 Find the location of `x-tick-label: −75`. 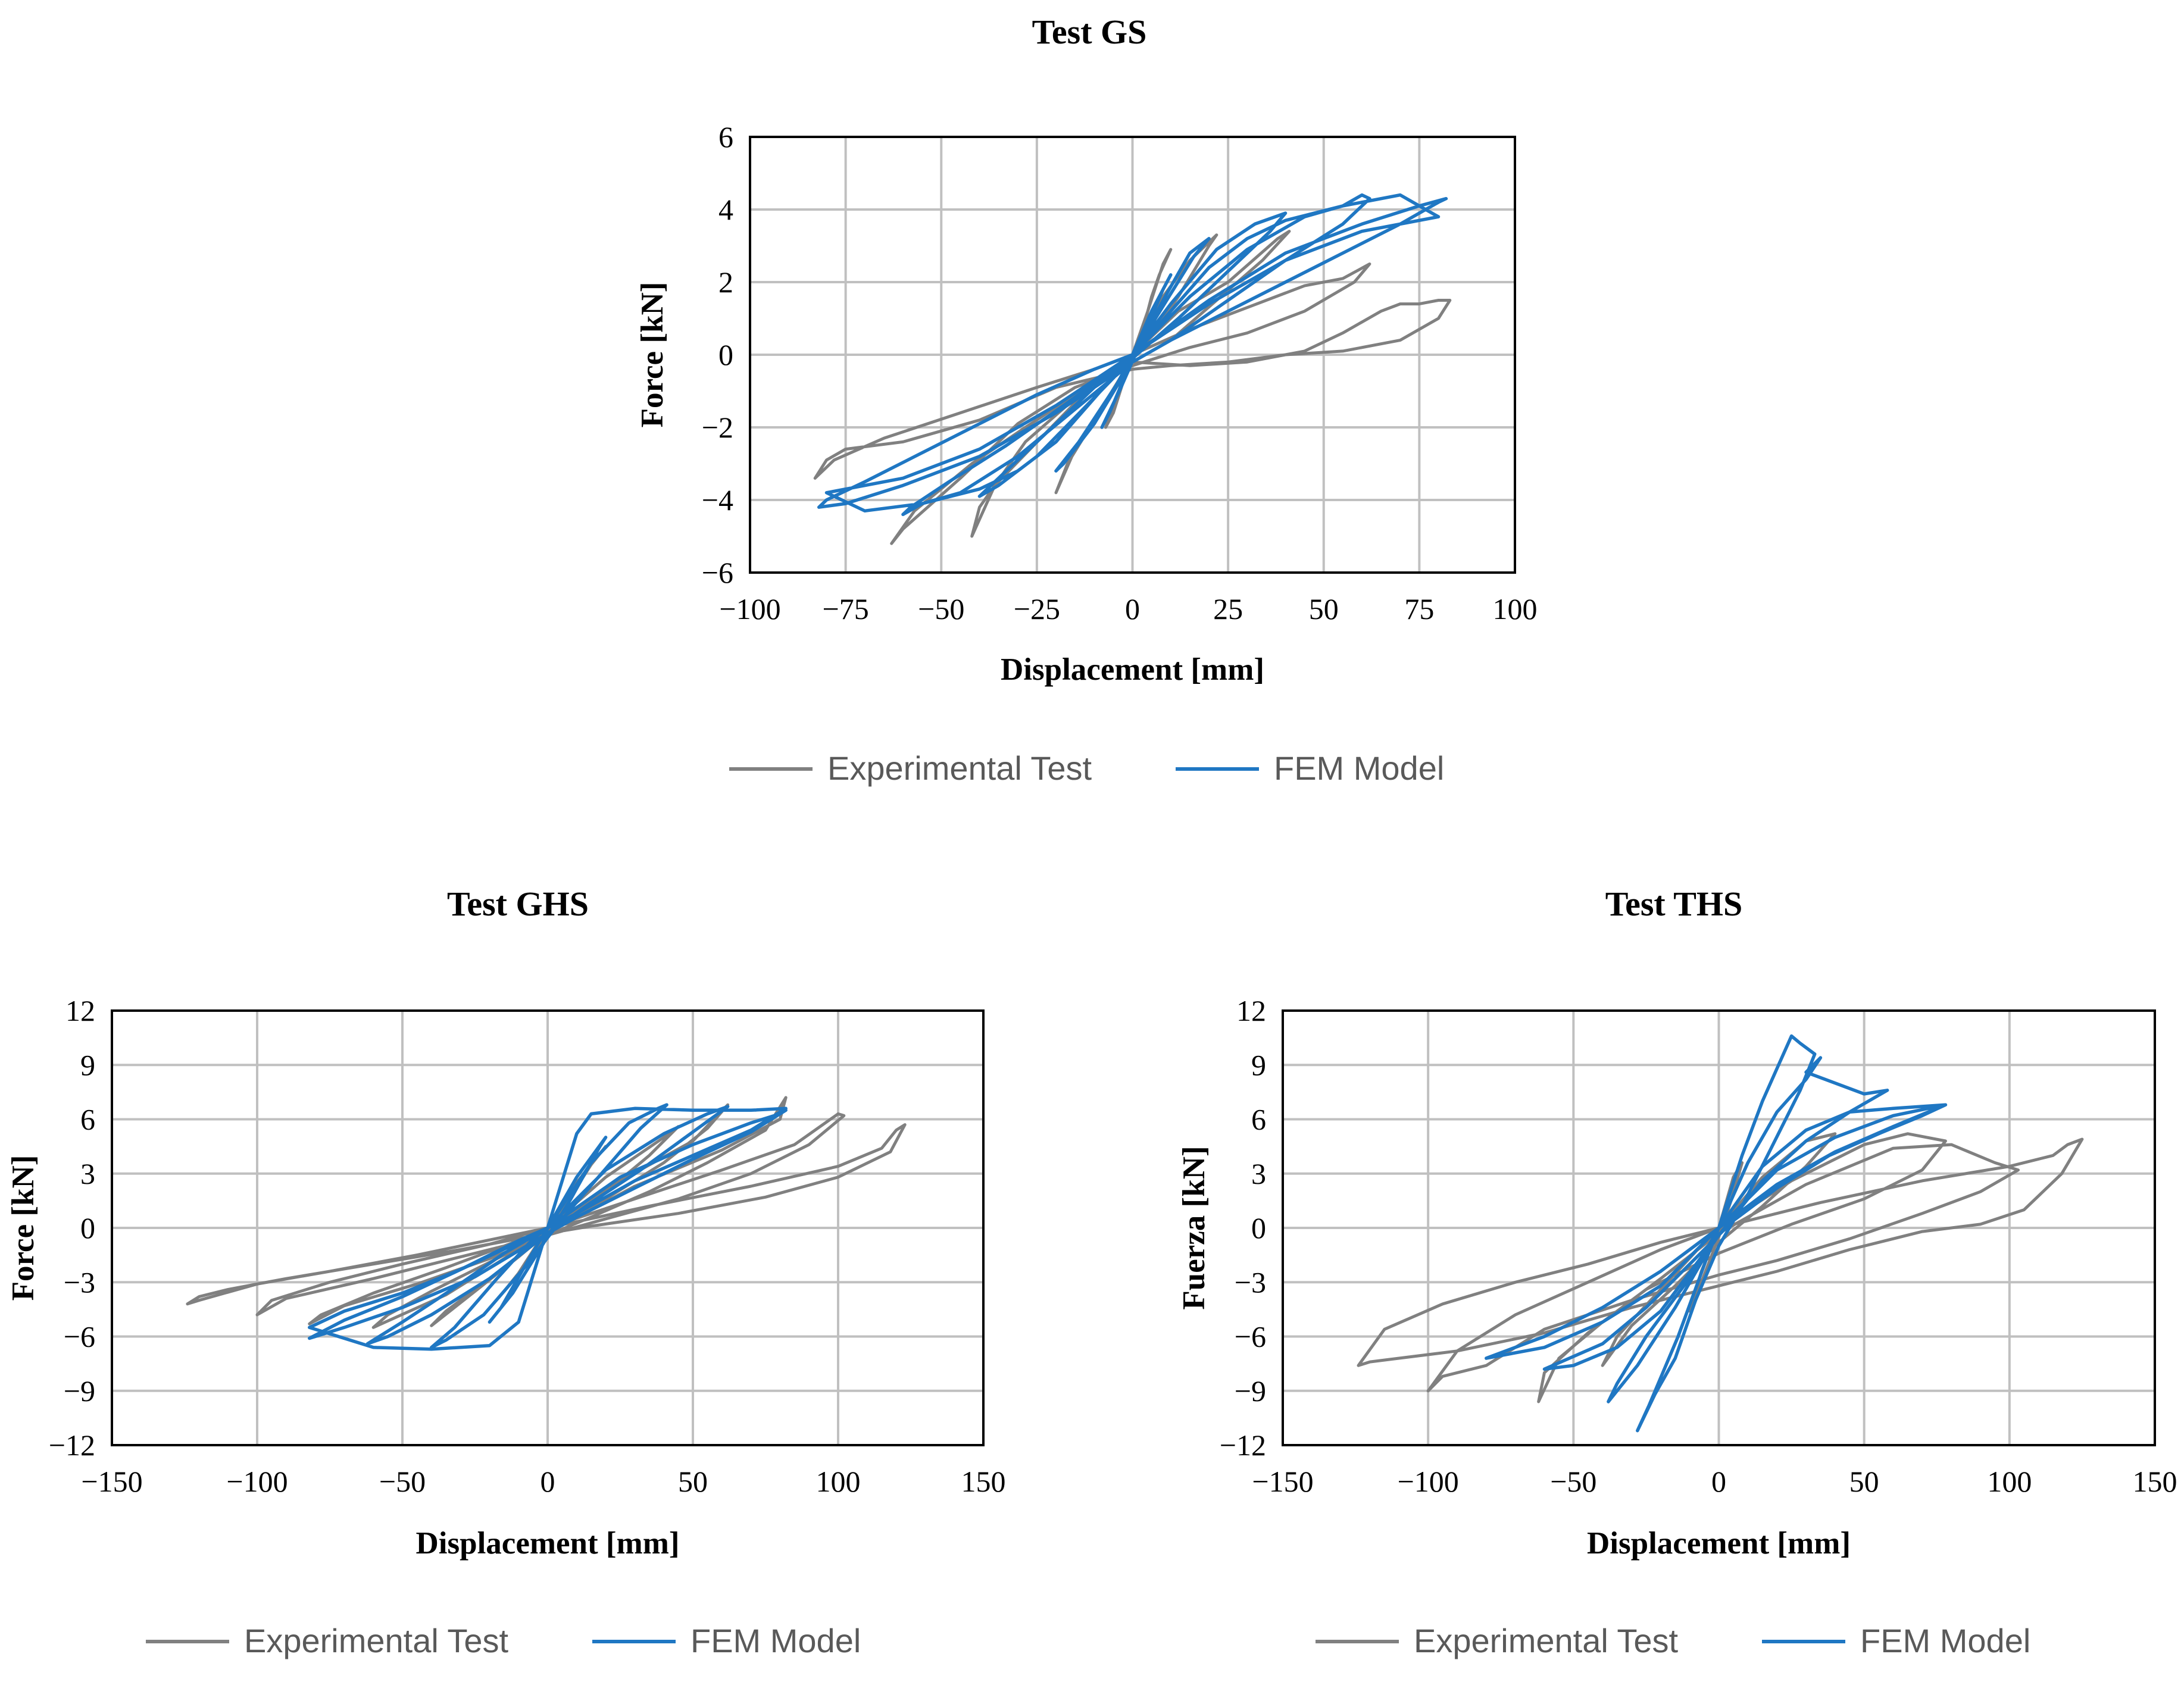

x-tick-label: −75 is located at coordinates (846, 609).